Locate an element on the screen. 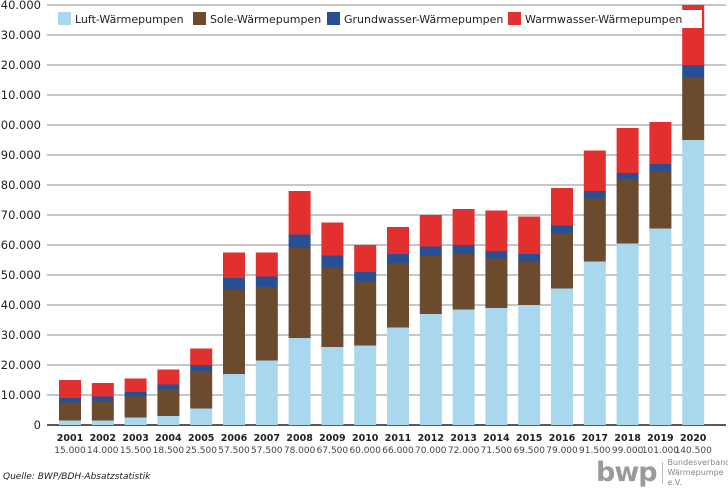 The height and width of the screenshot is (488, 728). bwp-logo: bwp Bundesverband Wärmepumpe e.V. is located at coordinates (662, 473).